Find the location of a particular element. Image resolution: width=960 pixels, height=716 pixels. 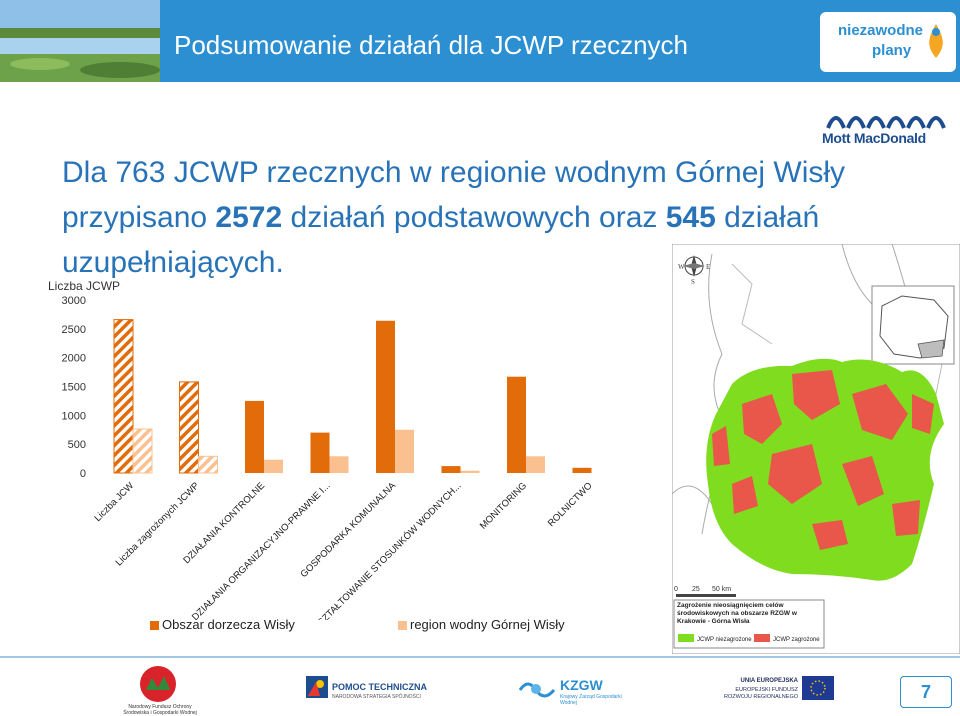

scale-label: 25 is located at coordinates (696, 589).